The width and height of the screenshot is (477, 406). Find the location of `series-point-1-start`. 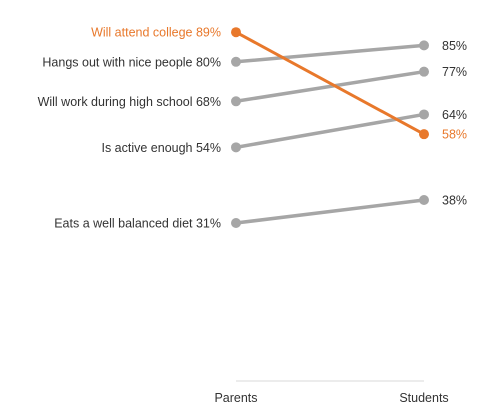

series-point-1-start is located at coordinates (236, 61).